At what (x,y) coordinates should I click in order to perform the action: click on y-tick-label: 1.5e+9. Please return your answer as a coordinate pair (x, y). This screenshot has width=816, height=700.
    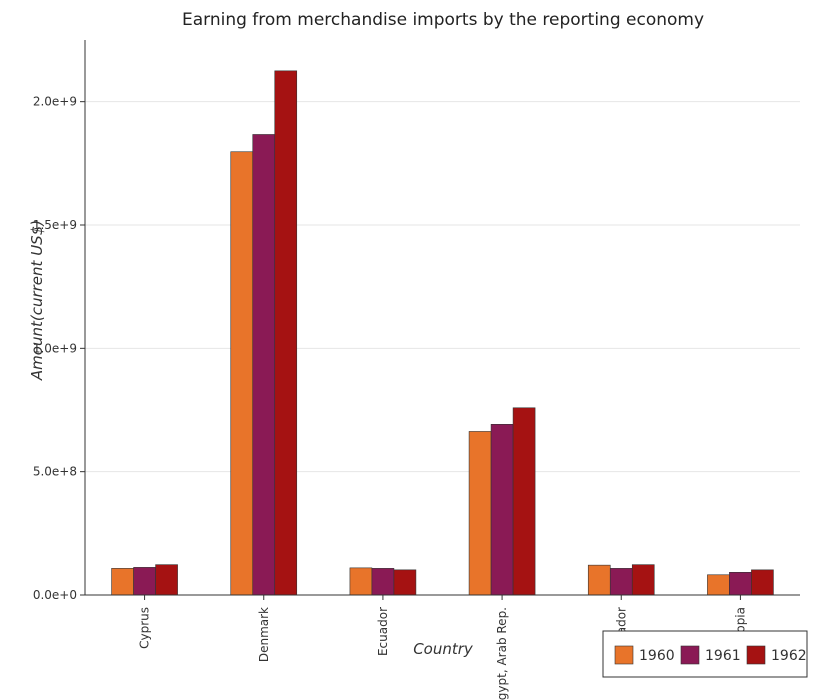
    Looking at the image, I should click on (55, 225).